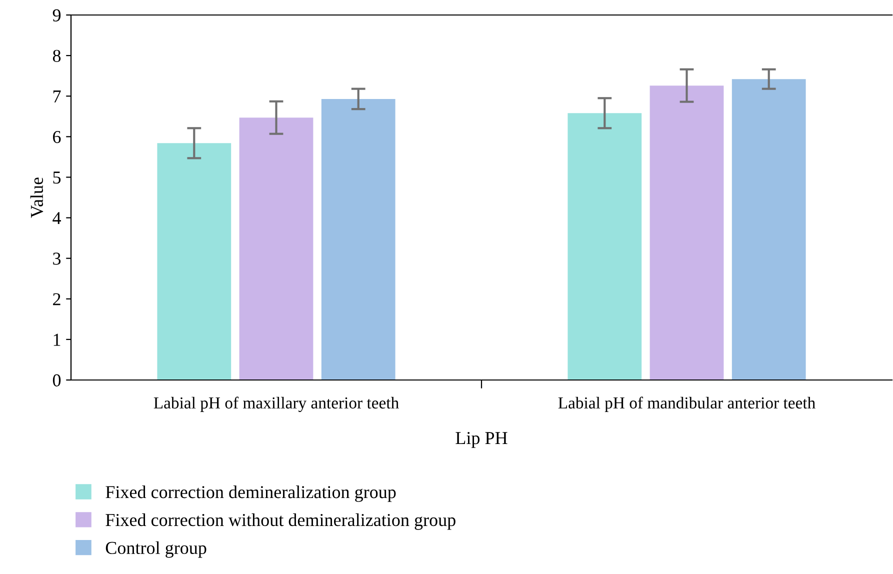  What do you see at coordinates (56, 15) in the screenshot?
I see `y-tick-label: 9` at bounding box center [56, 15].